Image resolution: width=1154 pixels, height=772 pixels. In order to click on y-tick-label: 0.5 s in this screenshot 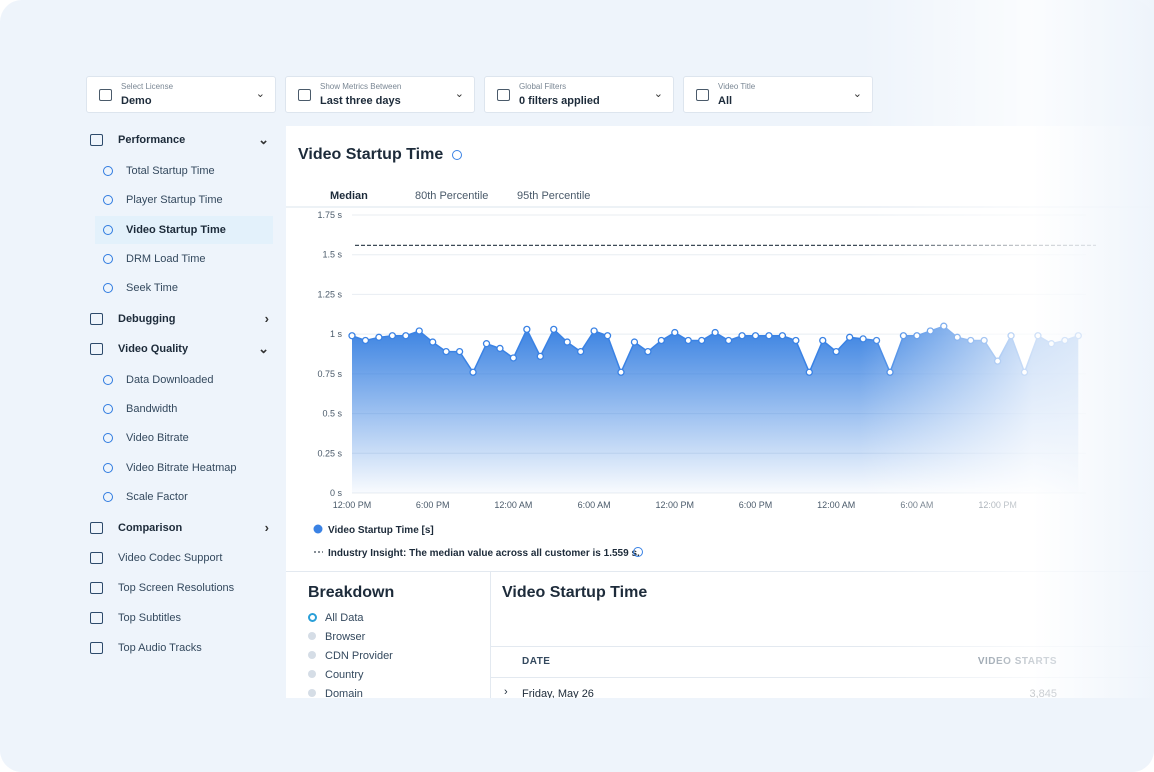, I will do `click(332, 414)`.